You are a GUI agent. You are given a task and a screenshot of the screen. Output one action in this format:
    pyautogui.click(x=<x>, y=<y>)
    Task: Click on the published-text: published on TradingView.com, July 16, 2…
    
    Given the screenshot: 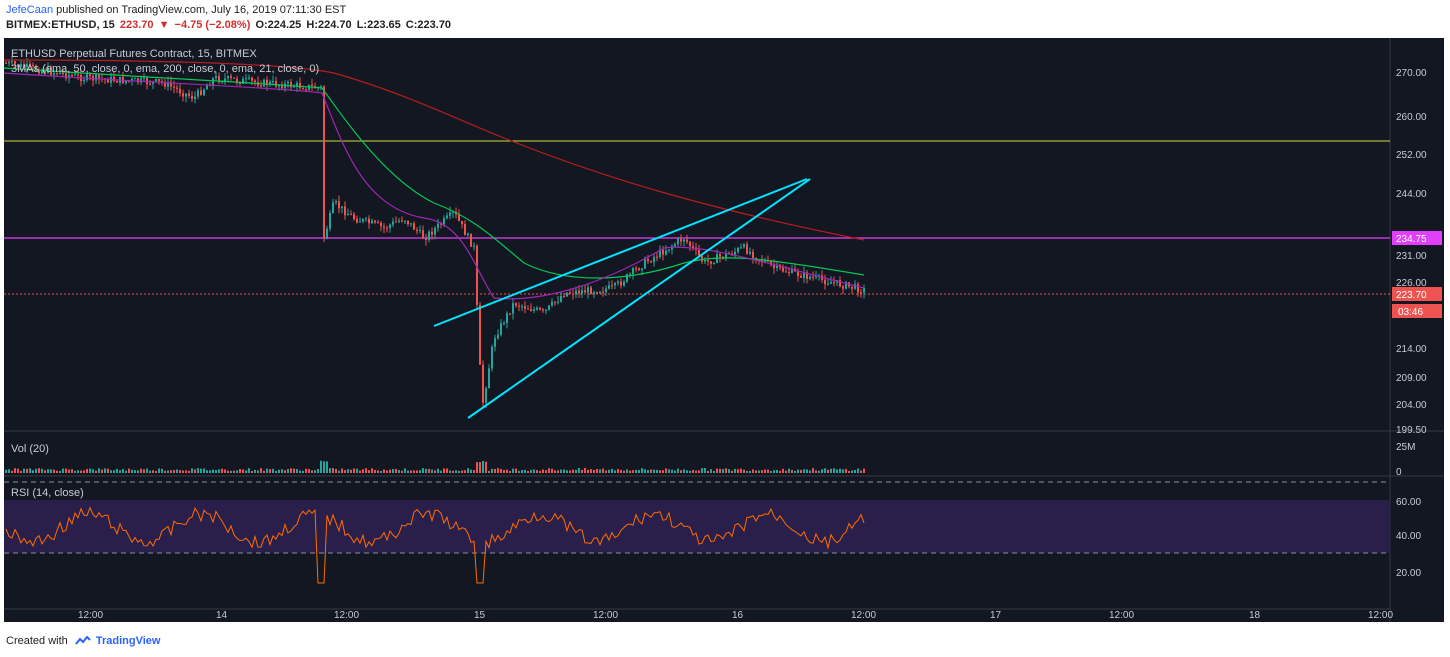 What is the action you would take?
    pyautogui.click(x=201, y=10)
    